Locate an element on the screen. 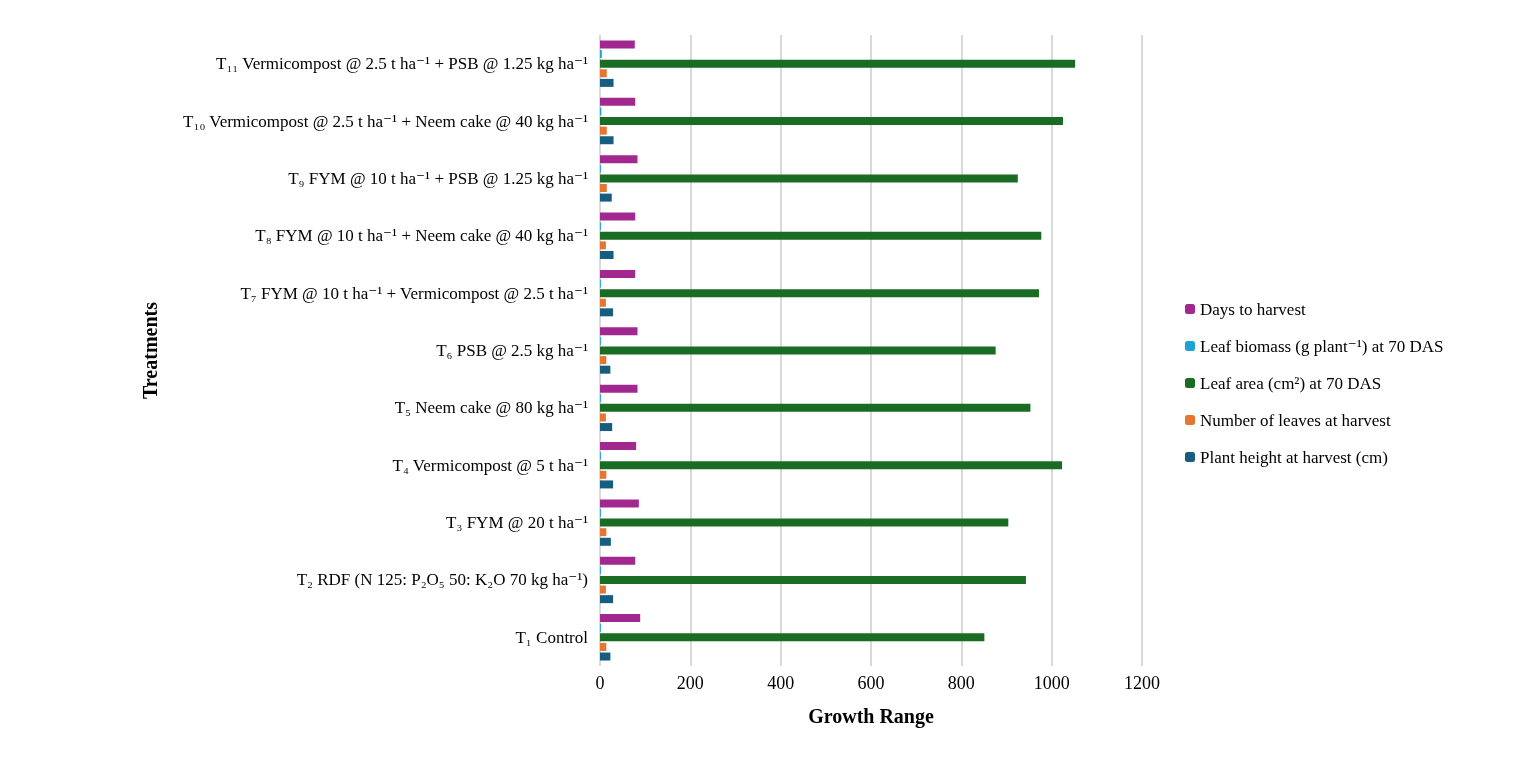 This screenshot has width=1533, height=766. y-tick-label: T₄ Vermicompost @ 5 t ha⁻¹ is located at coordinates (490, 465).